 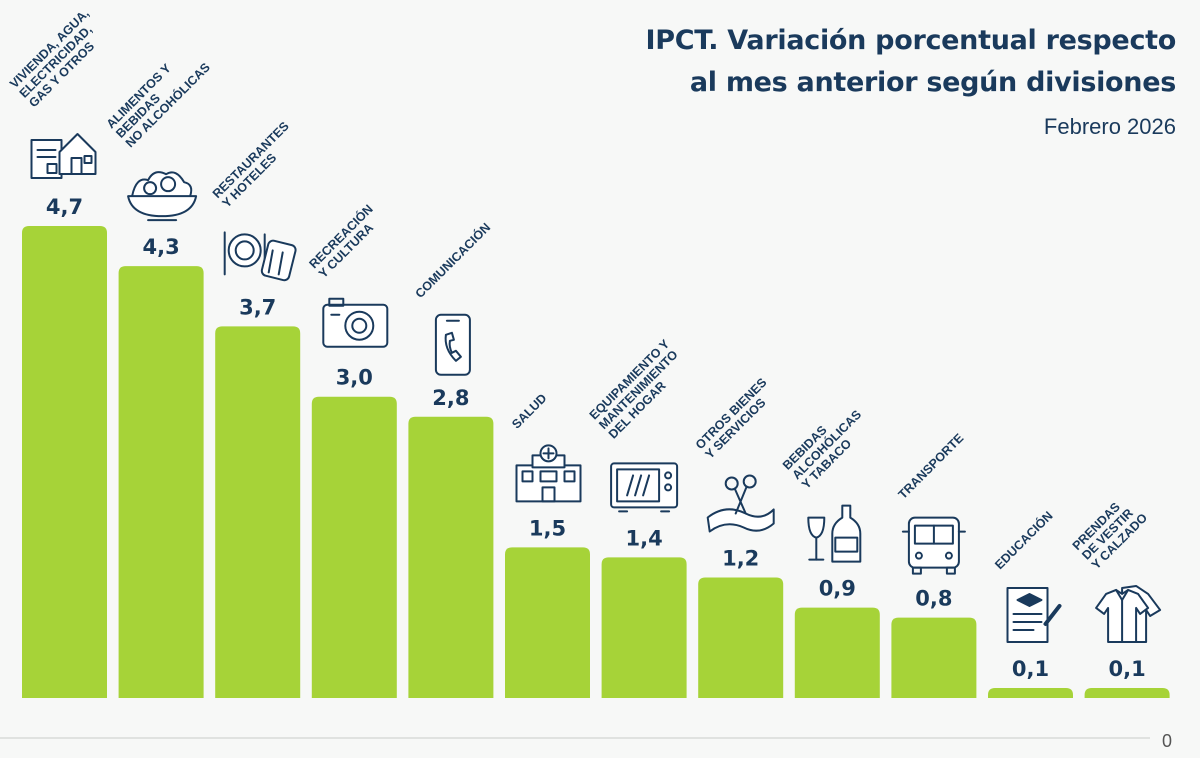 I want to click on value-label: 4,7, so click(x=64, y=207).